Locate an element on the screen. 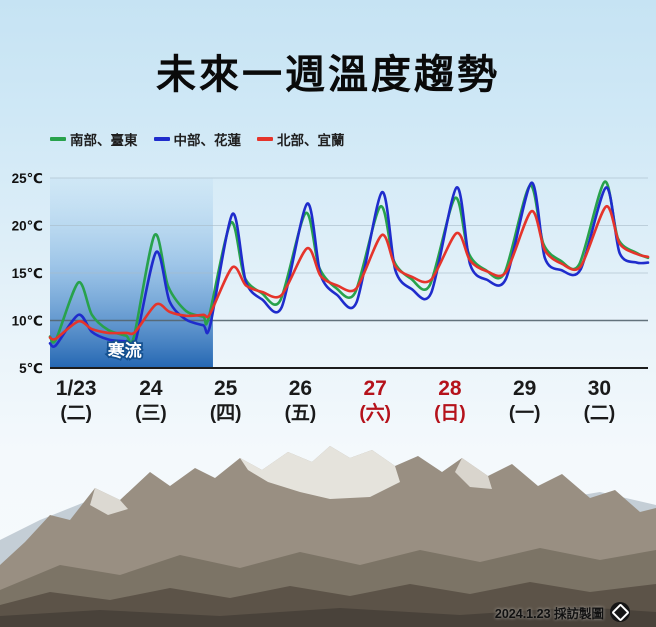 The image size is (656, 627). y-tick-label: 20℃ is located at coordinates (27, 226).